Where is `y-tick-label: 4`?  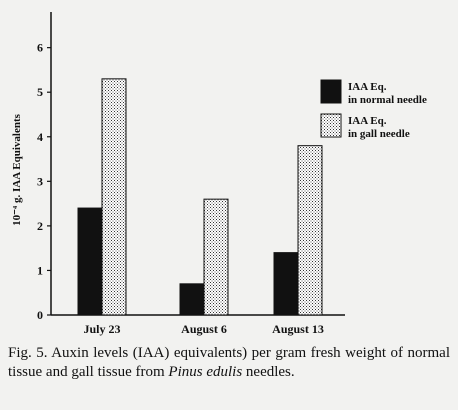 y-tick-label: 4 is located at coordinates (40, 137).